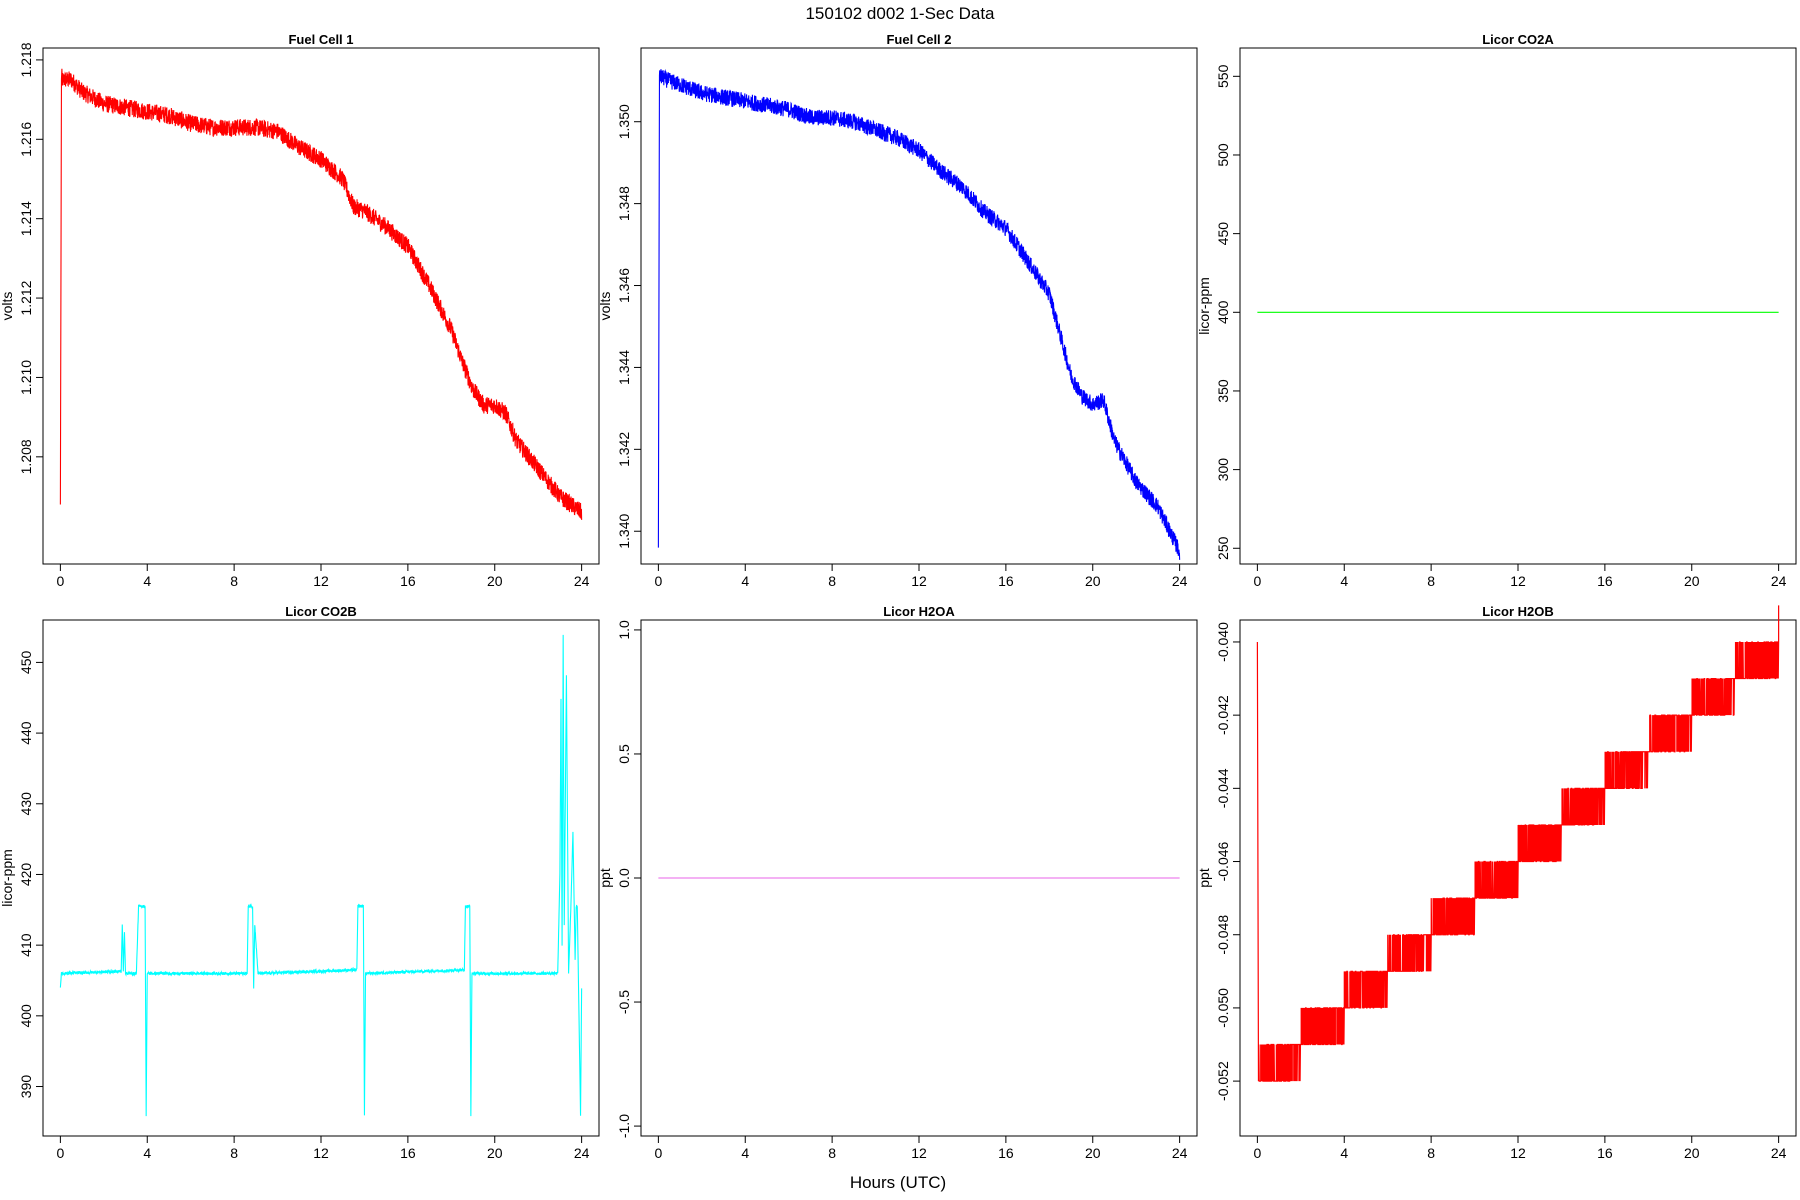 Image resolution: width=1800 pixels, height=1200 pixels. Describe the element at coordinates (1223, 548) in the screenshot. I see `y-tick-label: 250` at that location.